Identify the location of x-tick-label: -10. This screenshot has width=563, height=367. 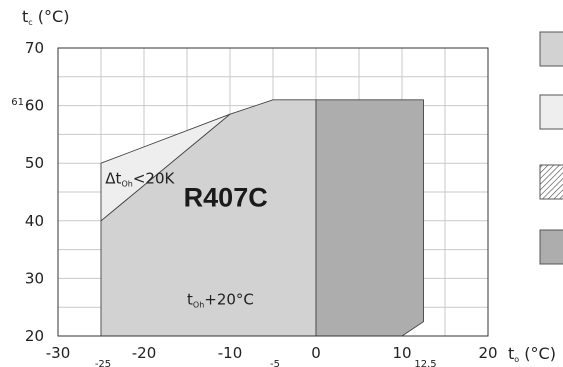
(230, 353).